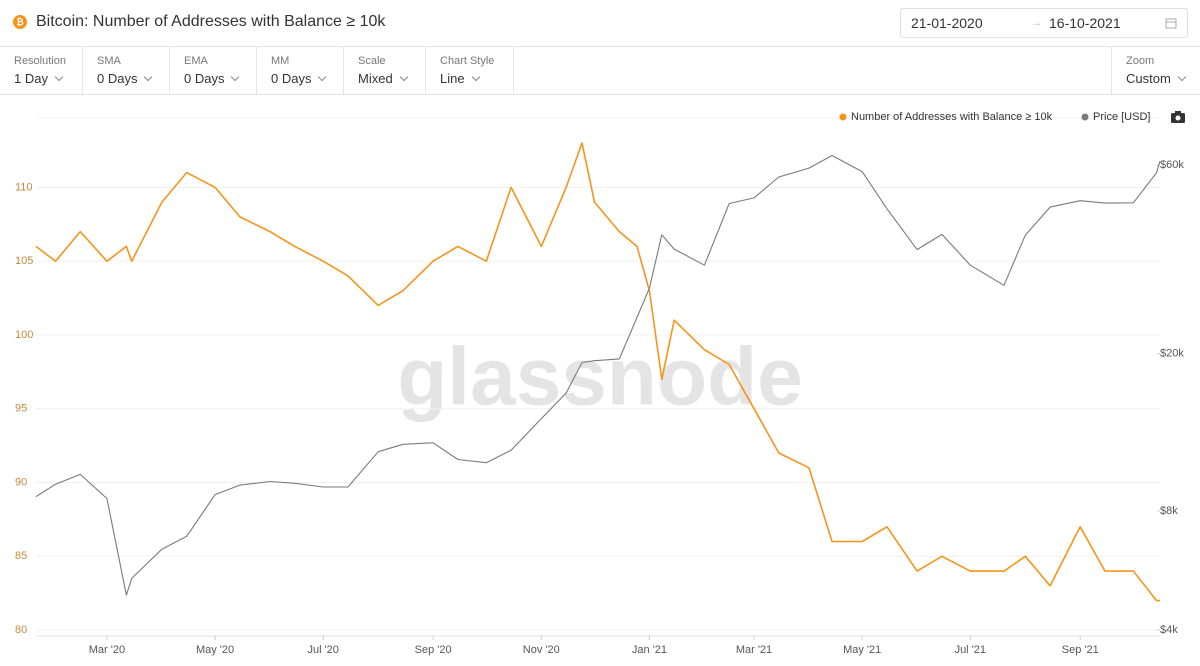 Image resolution: width=1200 pixels, height=666 pixels. What do you see at coordinates (196, 61) in the screenshot?
I see `control-label: EMA` at bounding box center [196, 61].